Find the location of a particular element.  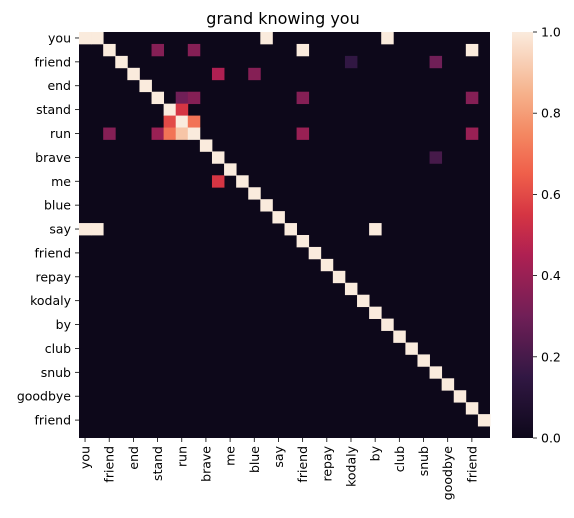

colorbar-axis: 0.0 0.2 0.4 0.6 0.8 1.0 is located at coordinates (547, 235).